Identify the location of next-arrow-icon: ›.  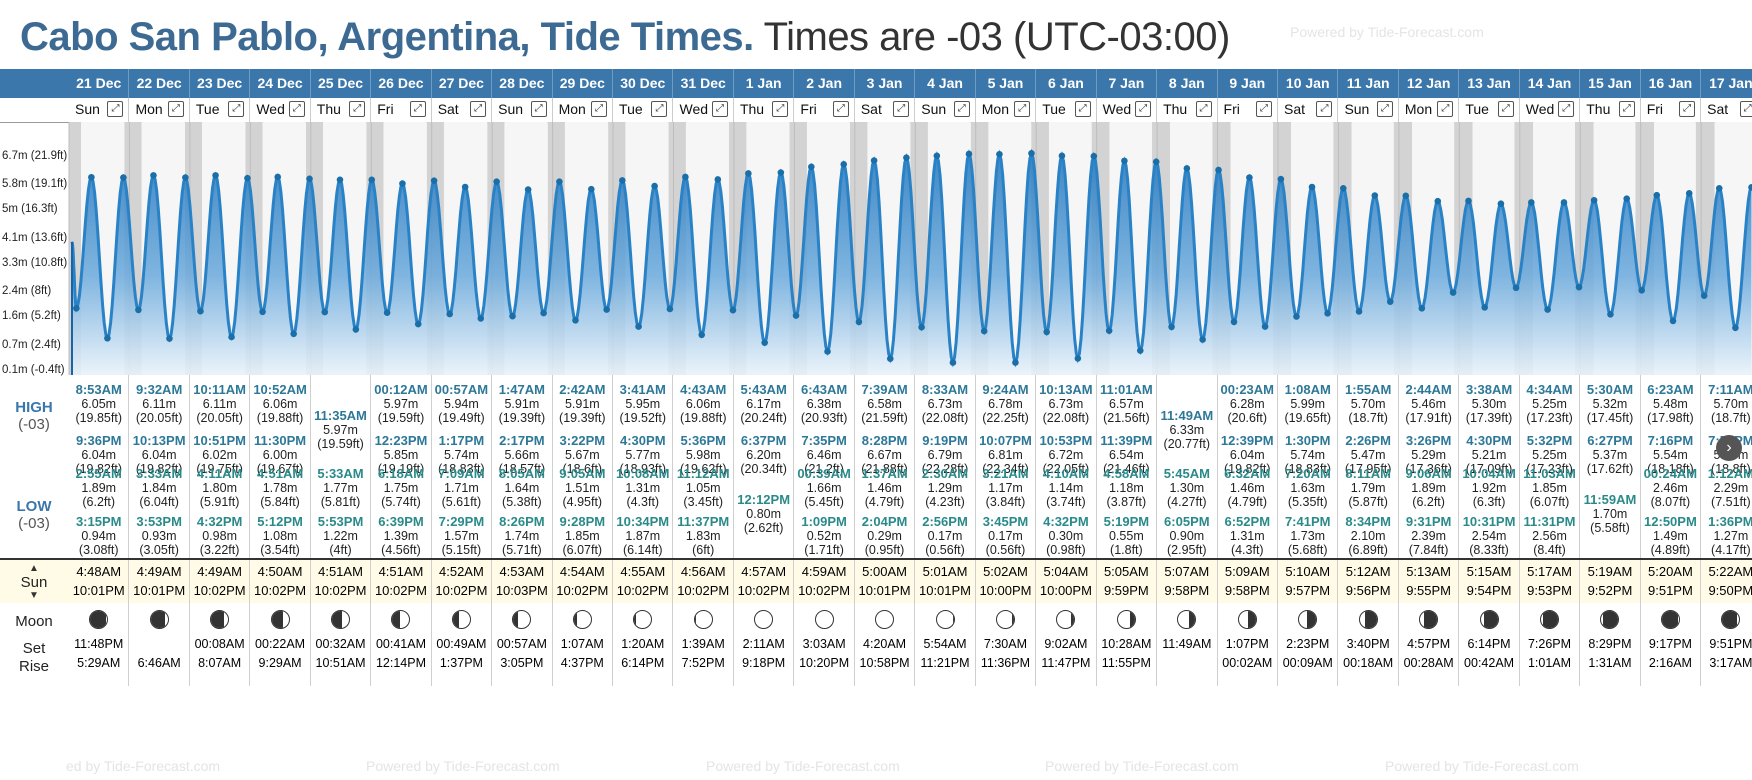
(1729, 448).